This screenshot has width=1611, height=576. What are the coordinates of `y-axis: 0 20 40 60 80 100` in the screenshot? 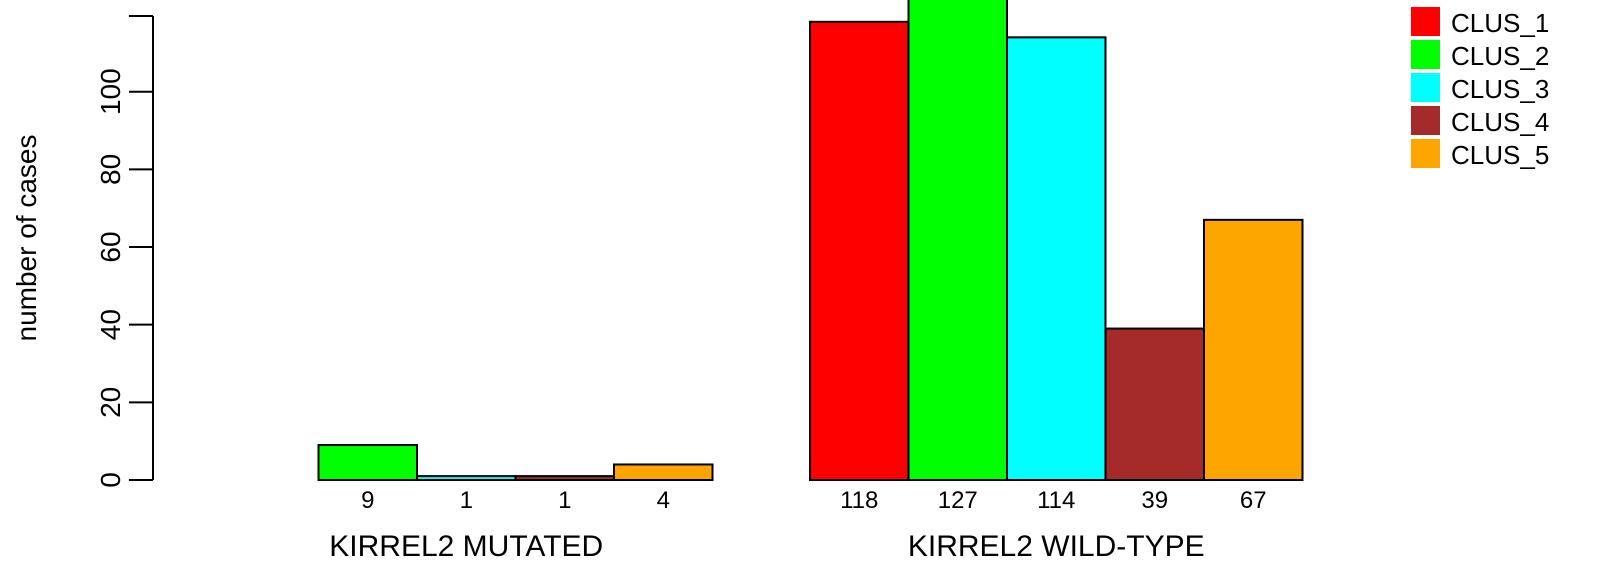 It's located at (124, 251).